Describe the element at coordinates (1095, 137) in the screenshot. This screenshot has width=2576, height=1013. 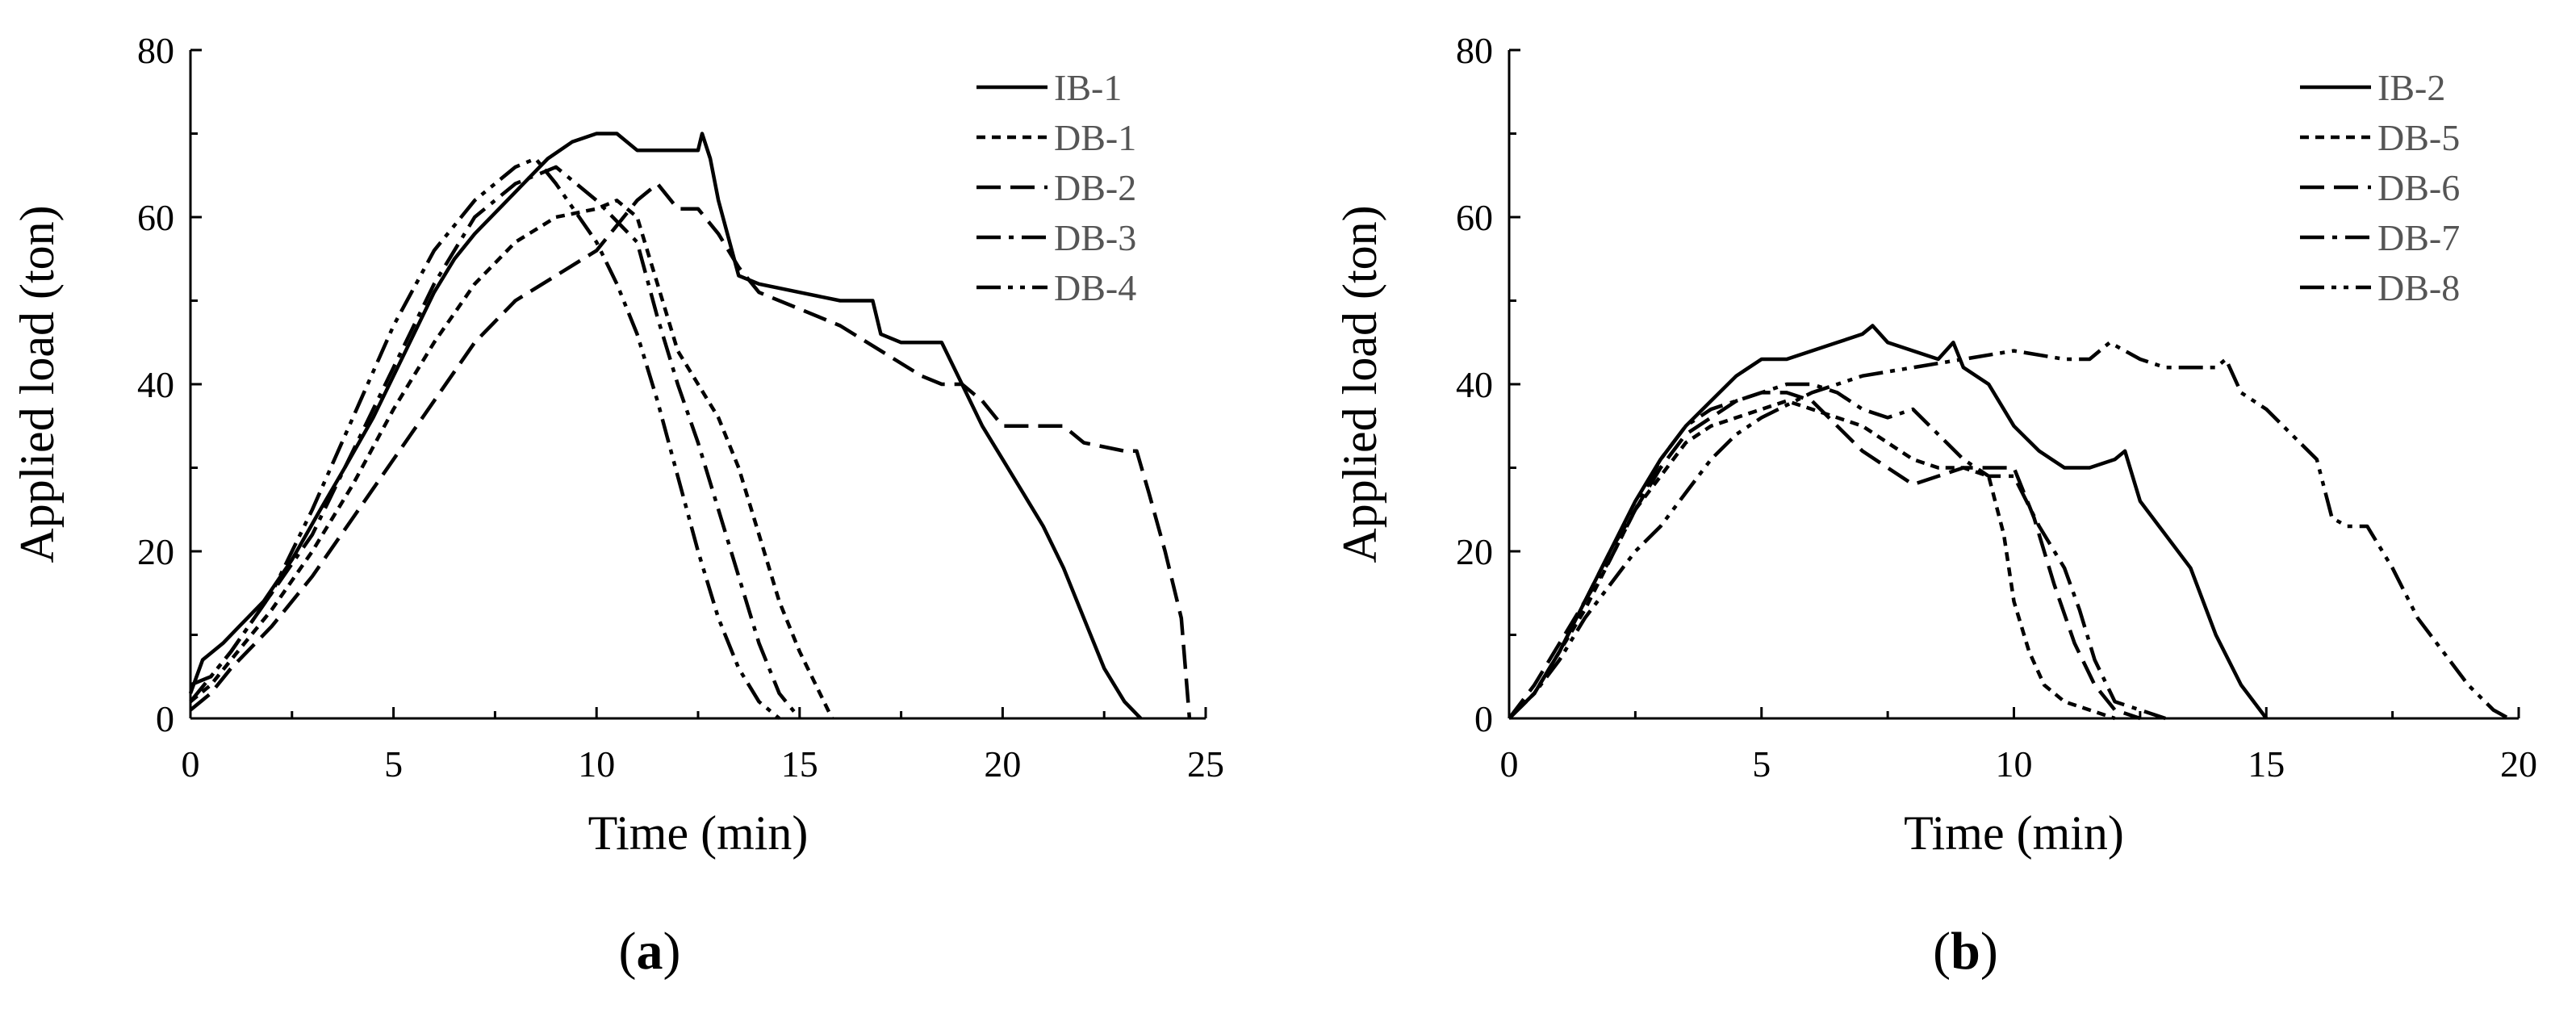
I see `legend-label: DB-1` at that location.